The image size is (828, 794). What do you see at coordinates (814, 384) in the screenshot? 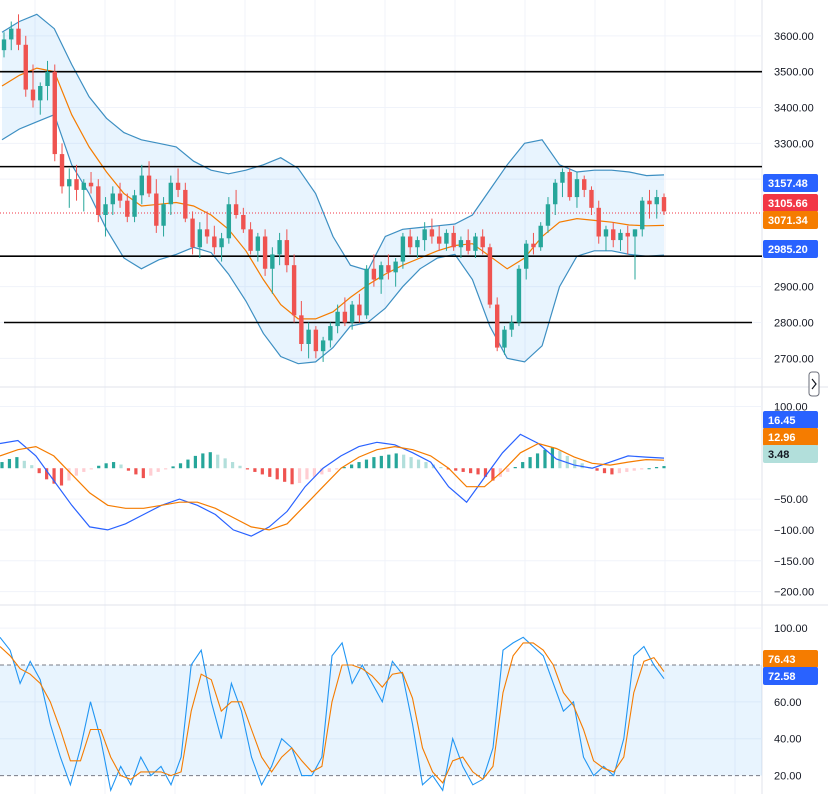
I see `scroll-handle-icon` at bounding box center [814, 384].